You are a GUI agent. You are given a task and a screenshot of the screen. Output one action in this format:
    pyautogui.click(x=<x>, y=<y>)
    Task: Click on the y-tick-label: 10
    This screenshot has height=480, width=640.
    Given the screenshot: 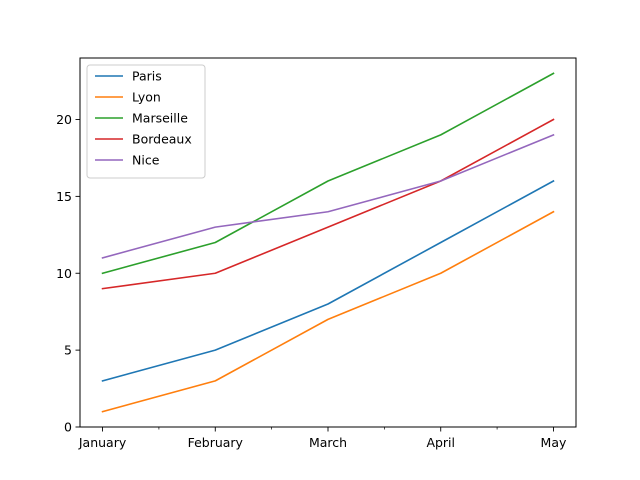 What is the action you would take?
    pyautogui.click(x=64, y=273)
    